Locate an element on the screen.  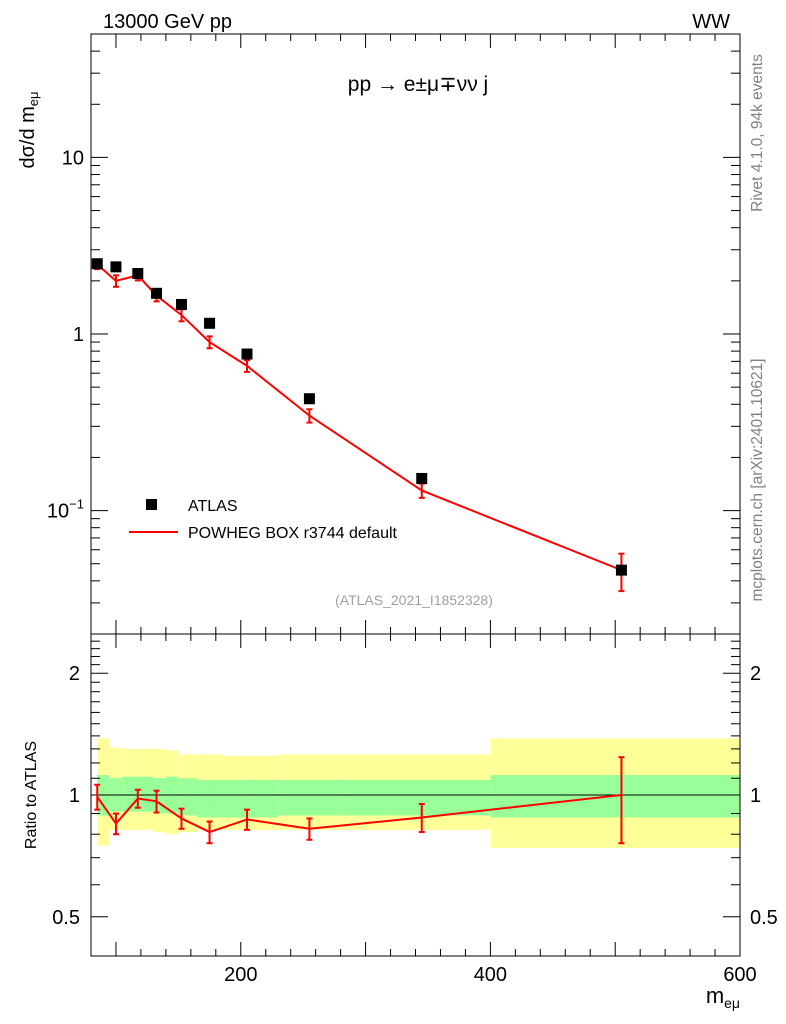
ratio-y-tick-label-left: 1 is located at coordinates (74, 796).